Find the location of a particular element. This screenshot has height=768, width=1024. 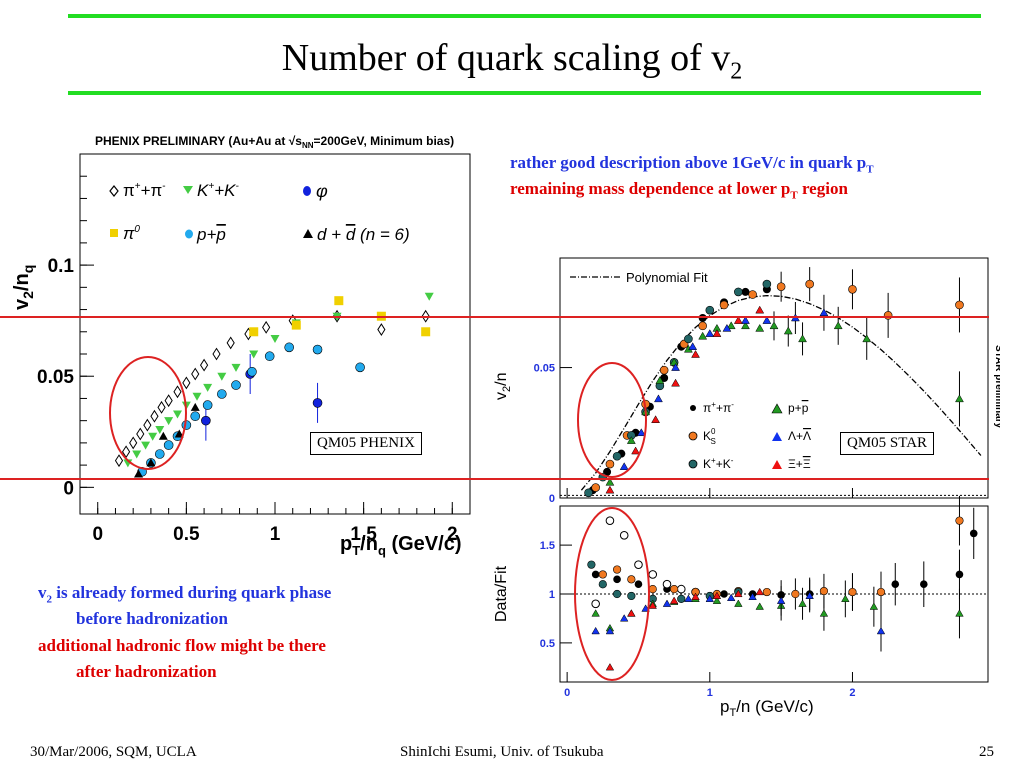

legend-marker-star-lambda is located at coordinates (777, 436).